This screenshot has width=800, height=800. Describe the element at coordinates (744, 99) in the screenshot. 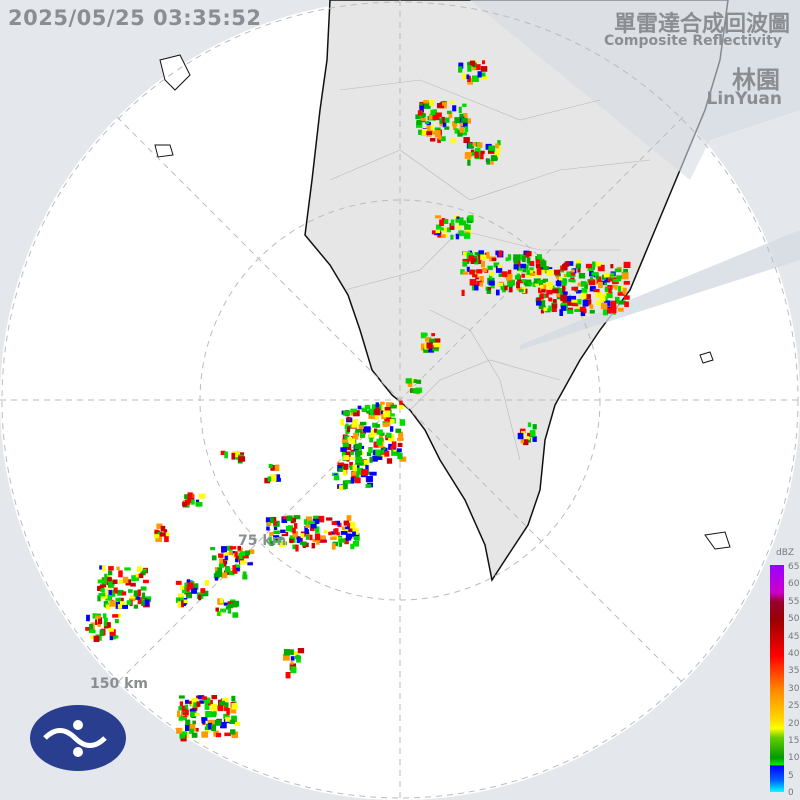

I see `station-en: LinYuan` at that location.